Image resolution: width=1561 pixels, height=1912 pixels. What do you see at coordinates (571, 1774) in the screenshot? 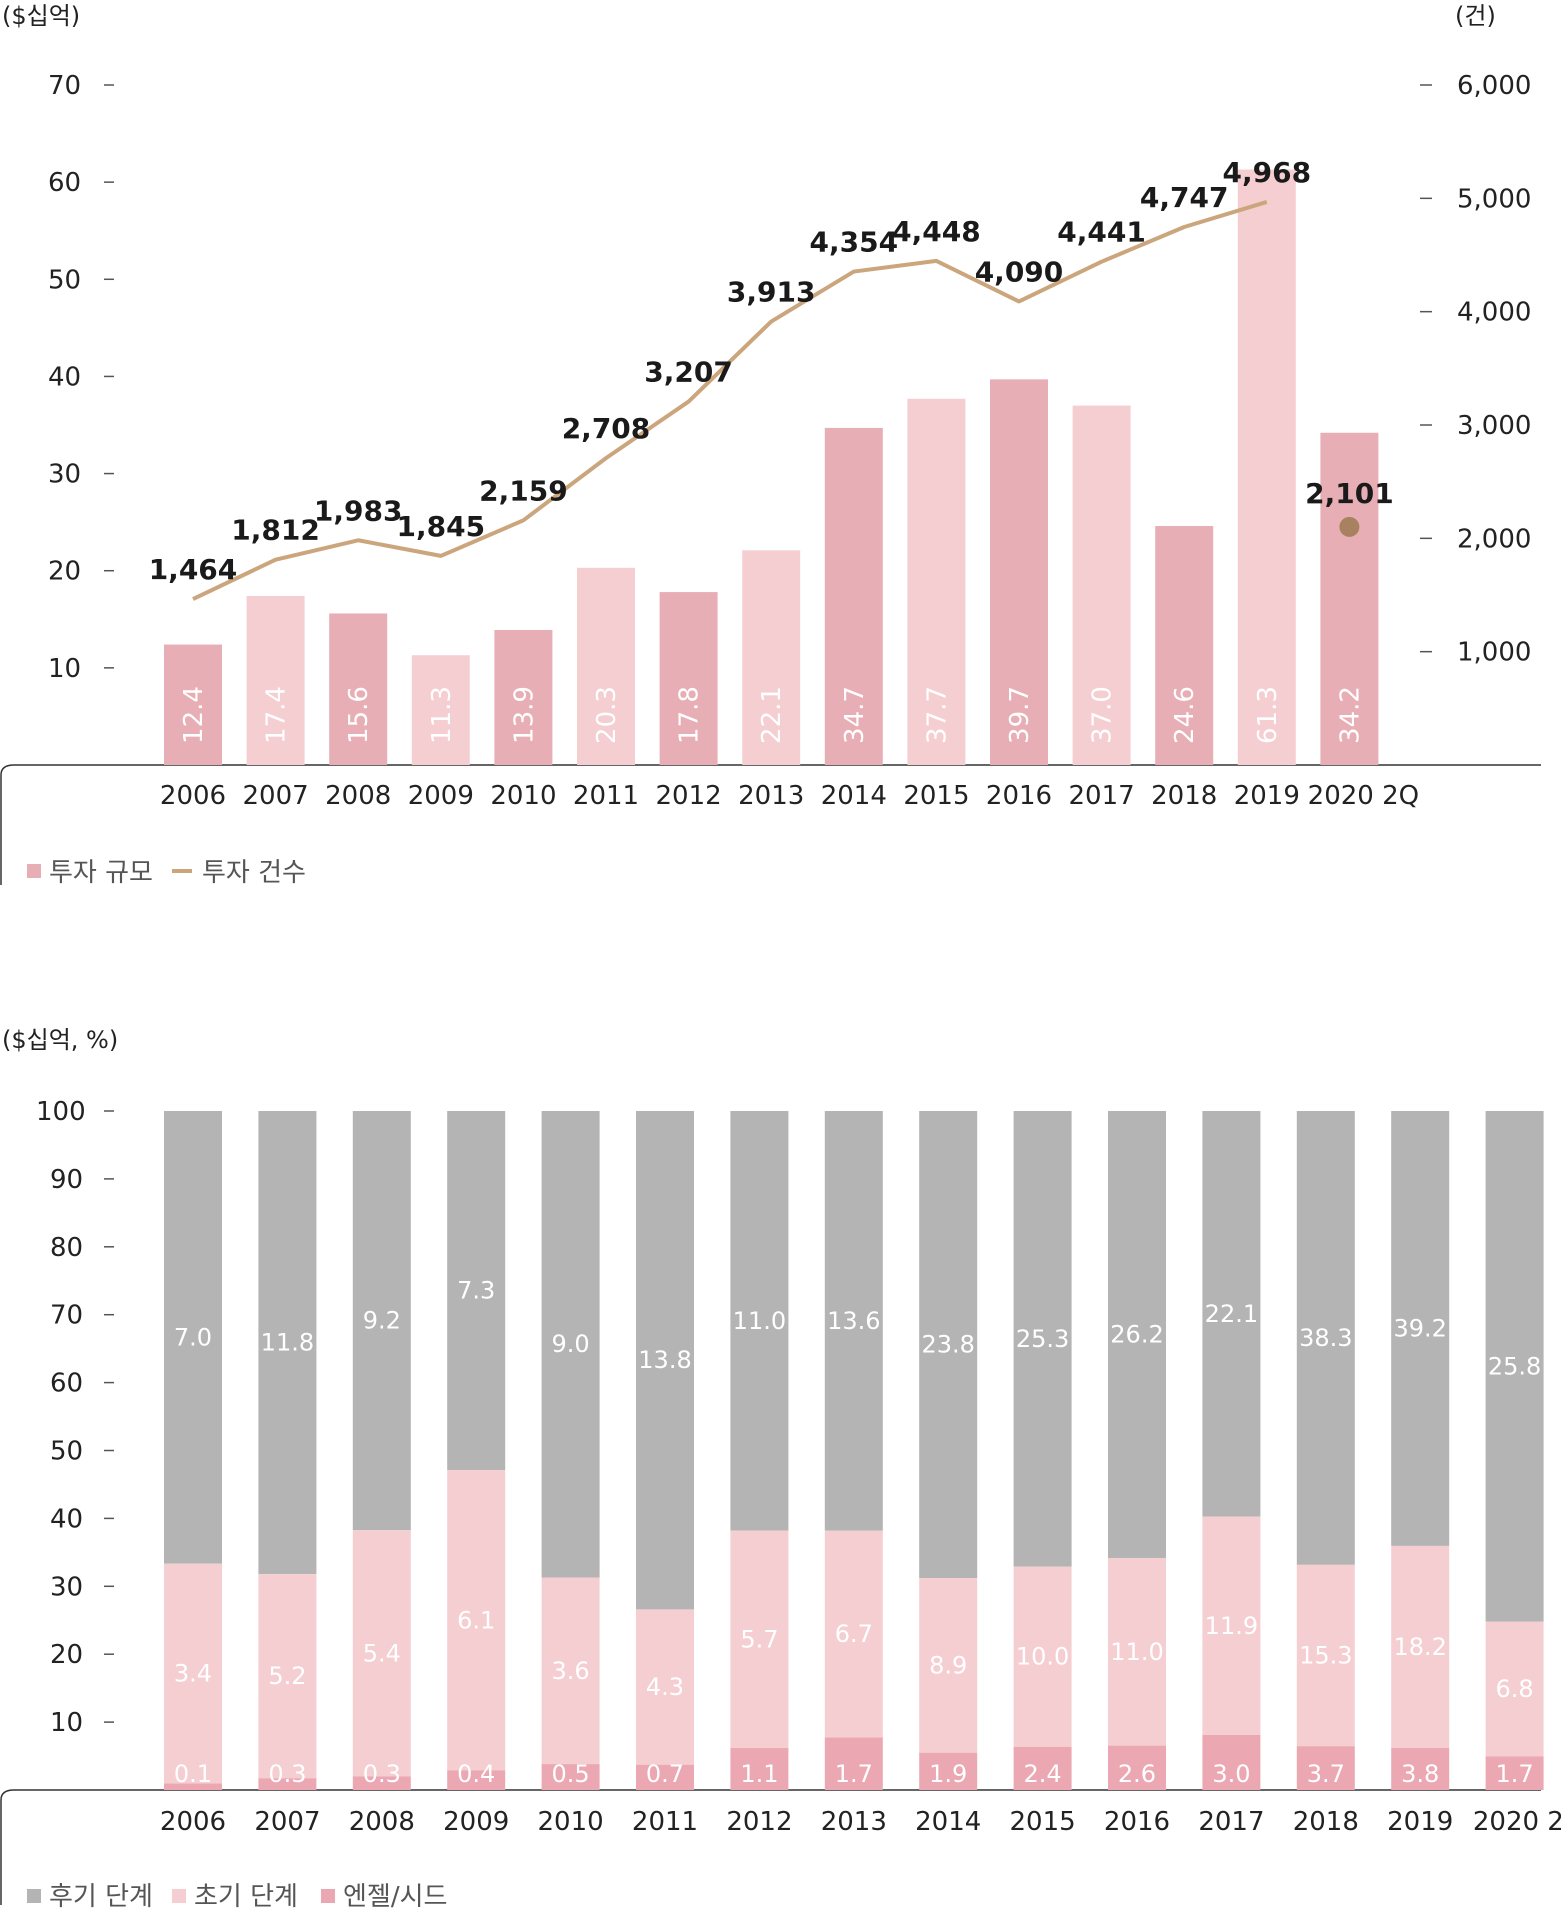
I see `angel-seed-value: 0.5` at bounding box center [571, 1774].